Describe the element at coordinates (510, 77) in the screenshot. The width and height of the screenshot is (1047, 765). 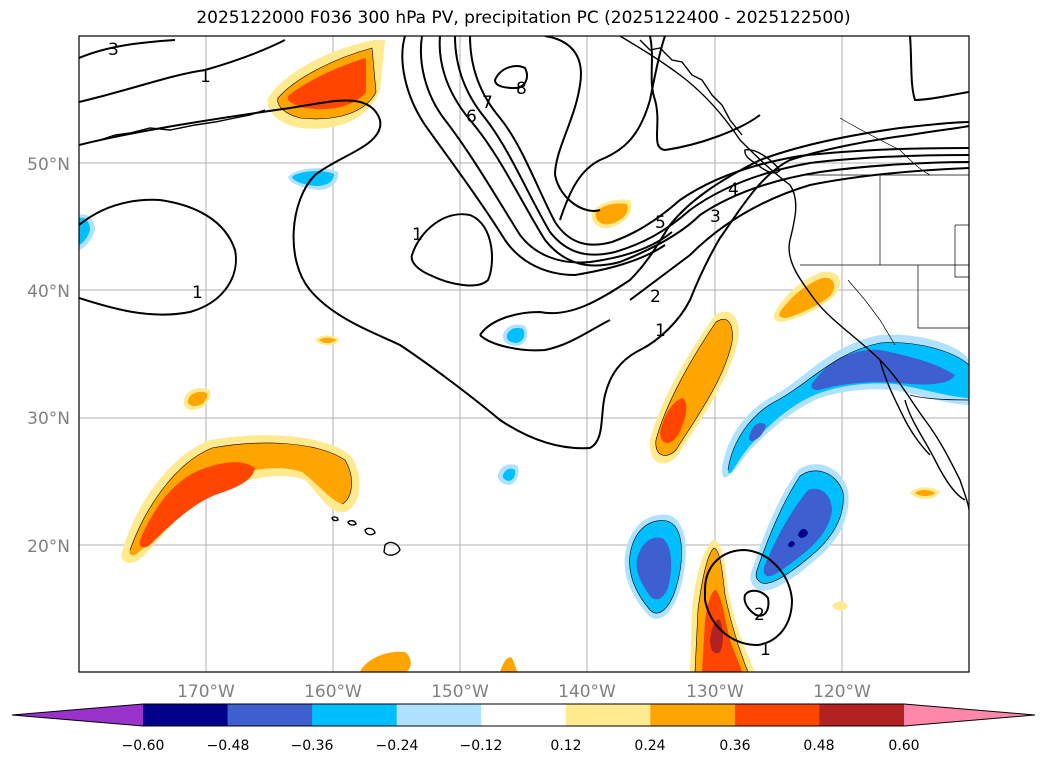
I see `contour-8-loop` at that location.